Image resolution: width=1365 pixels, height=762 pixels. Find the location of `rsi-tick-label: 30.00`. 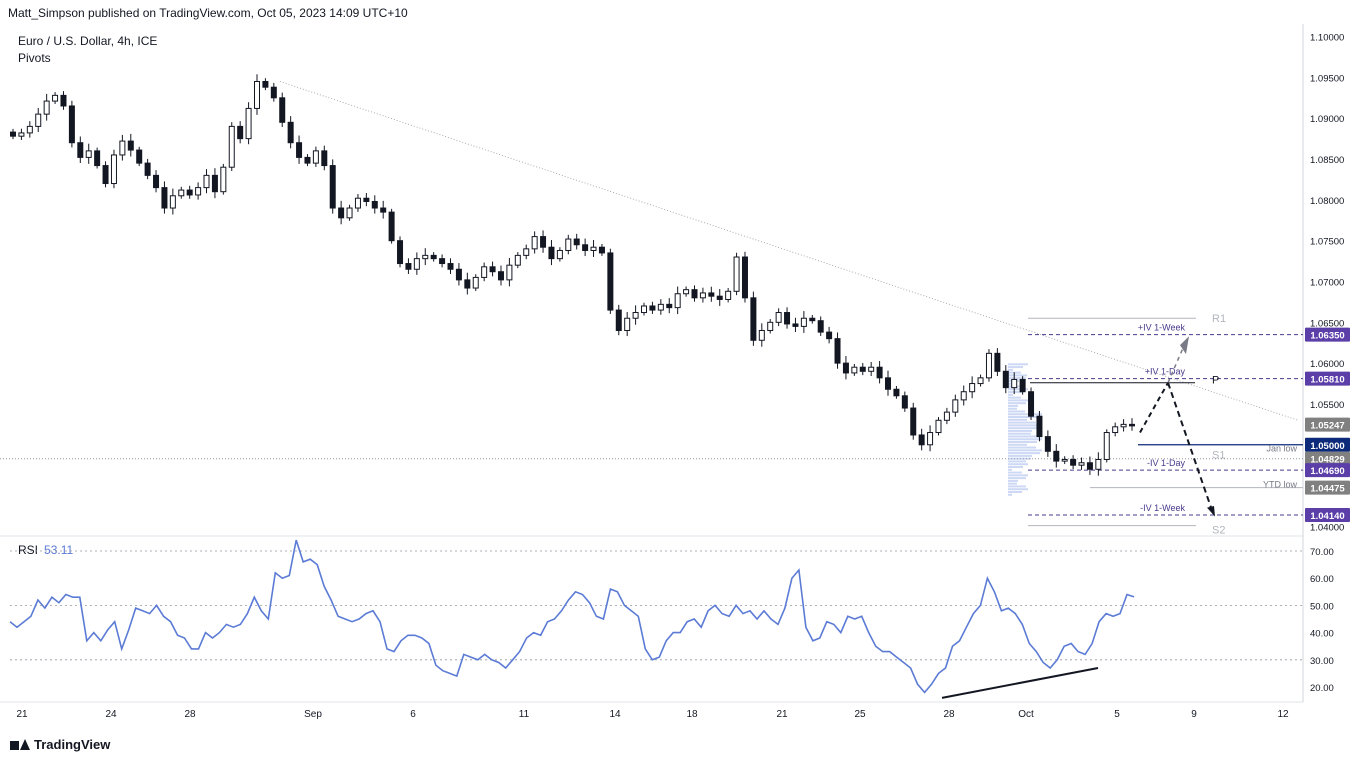

rsi-tick-label: 30.00 is located at coordinates (1322, 661).